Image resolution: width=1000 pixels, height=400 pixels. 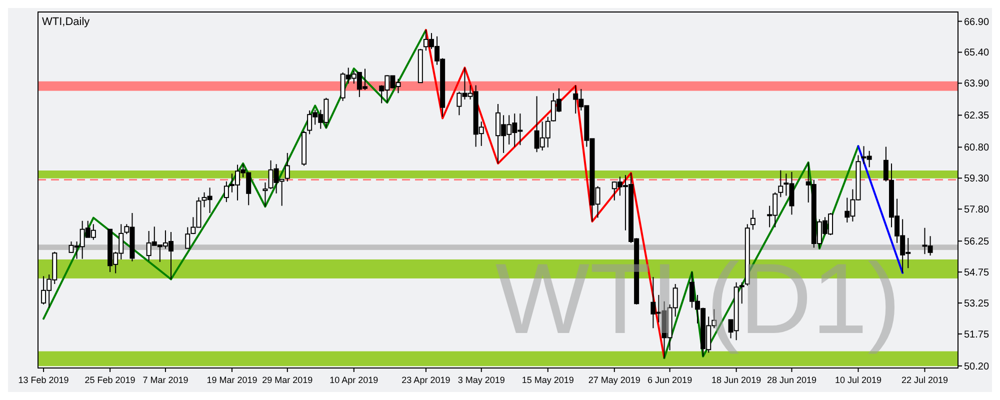 What do you see at coordinates (287, 380) in the screenshot?
I see `x-tick-label: 29 Mar 2019` at bounding box center [287, 380].